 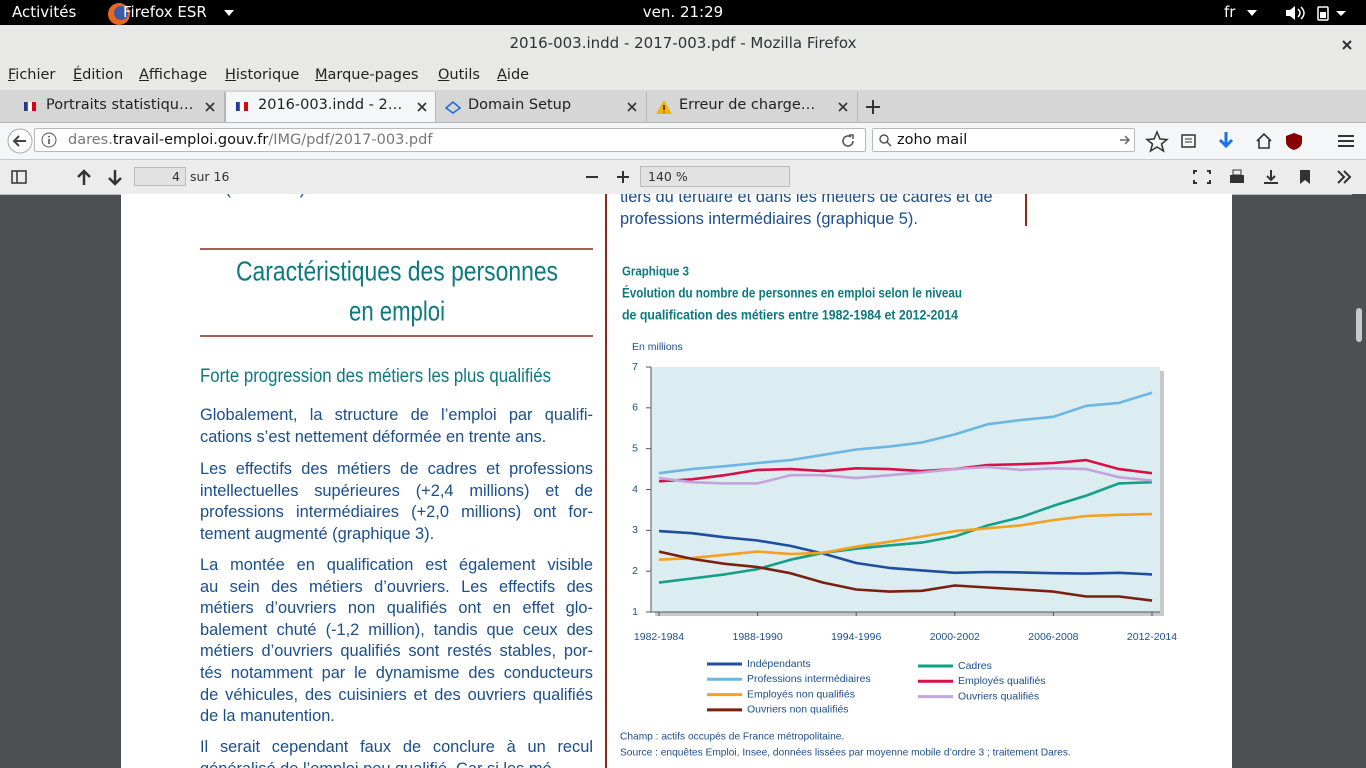 What do you see at coordinates (1251, 141) in the screenshot?
I see `toolbar-icons` at bounding box center [1251, 141].